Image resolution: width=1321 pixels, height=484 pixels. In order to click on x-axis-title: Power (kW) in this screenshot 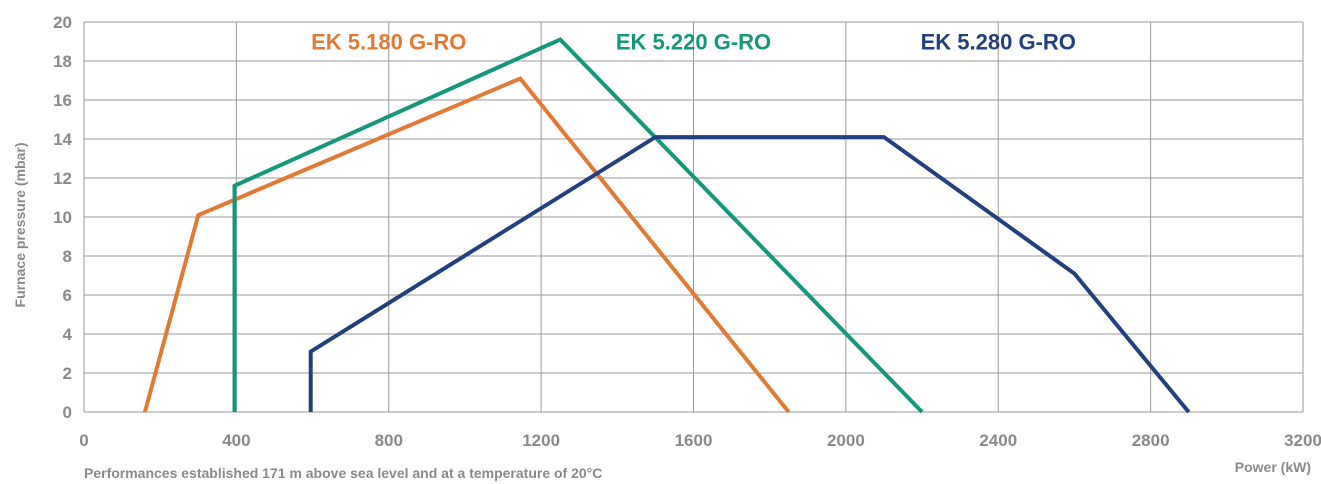, I will do `click(1273, 467)`.